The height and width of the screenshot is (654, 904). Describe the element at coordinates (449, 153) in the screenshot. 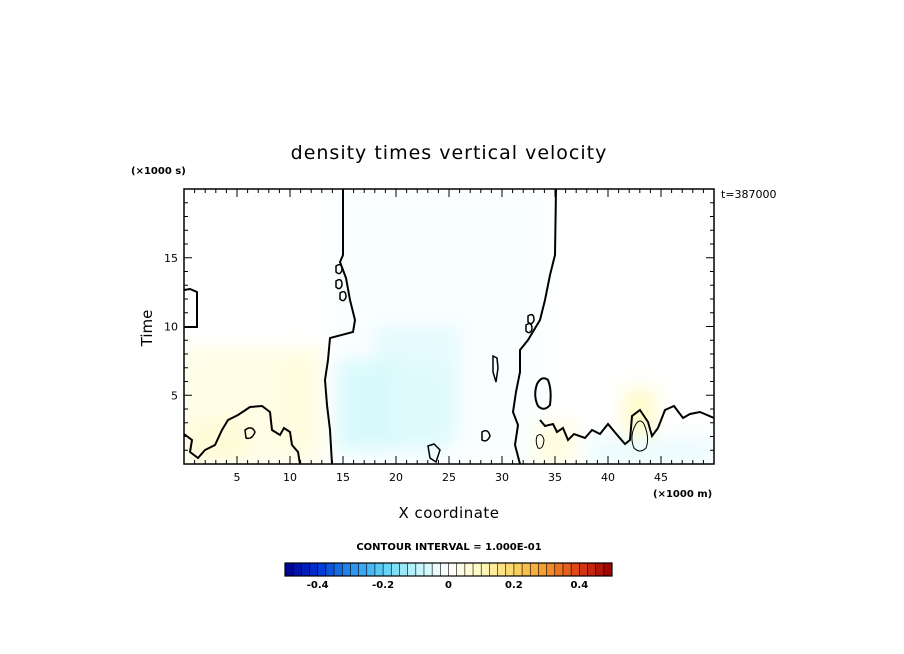

I see `chart-title: density times vertical velocity` at that location.